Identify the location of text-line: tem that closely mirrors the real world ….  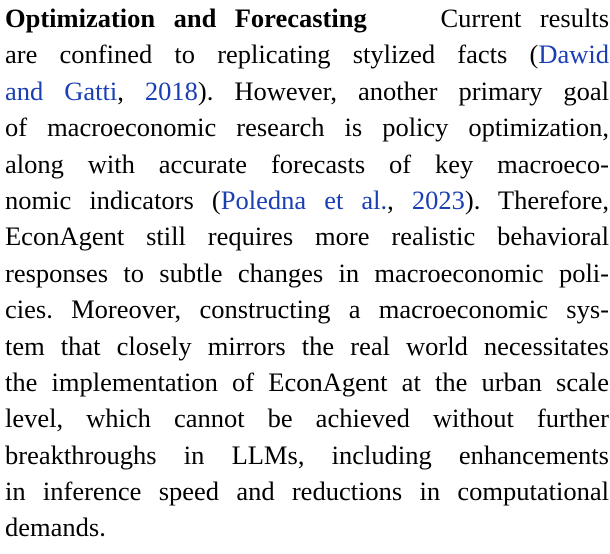
(307, 346).